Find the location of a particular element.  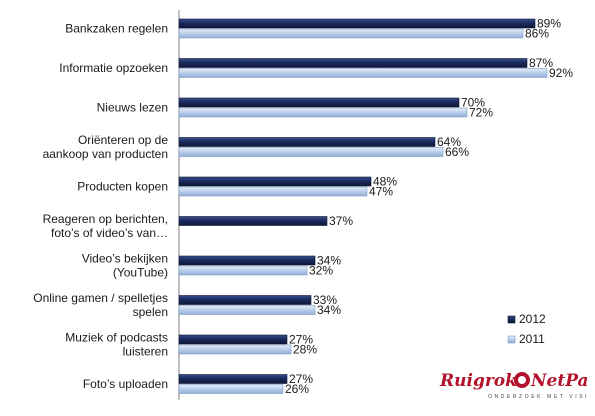

category-label-line: Online gamen / spelletjes is located at coordinates (100, 298).